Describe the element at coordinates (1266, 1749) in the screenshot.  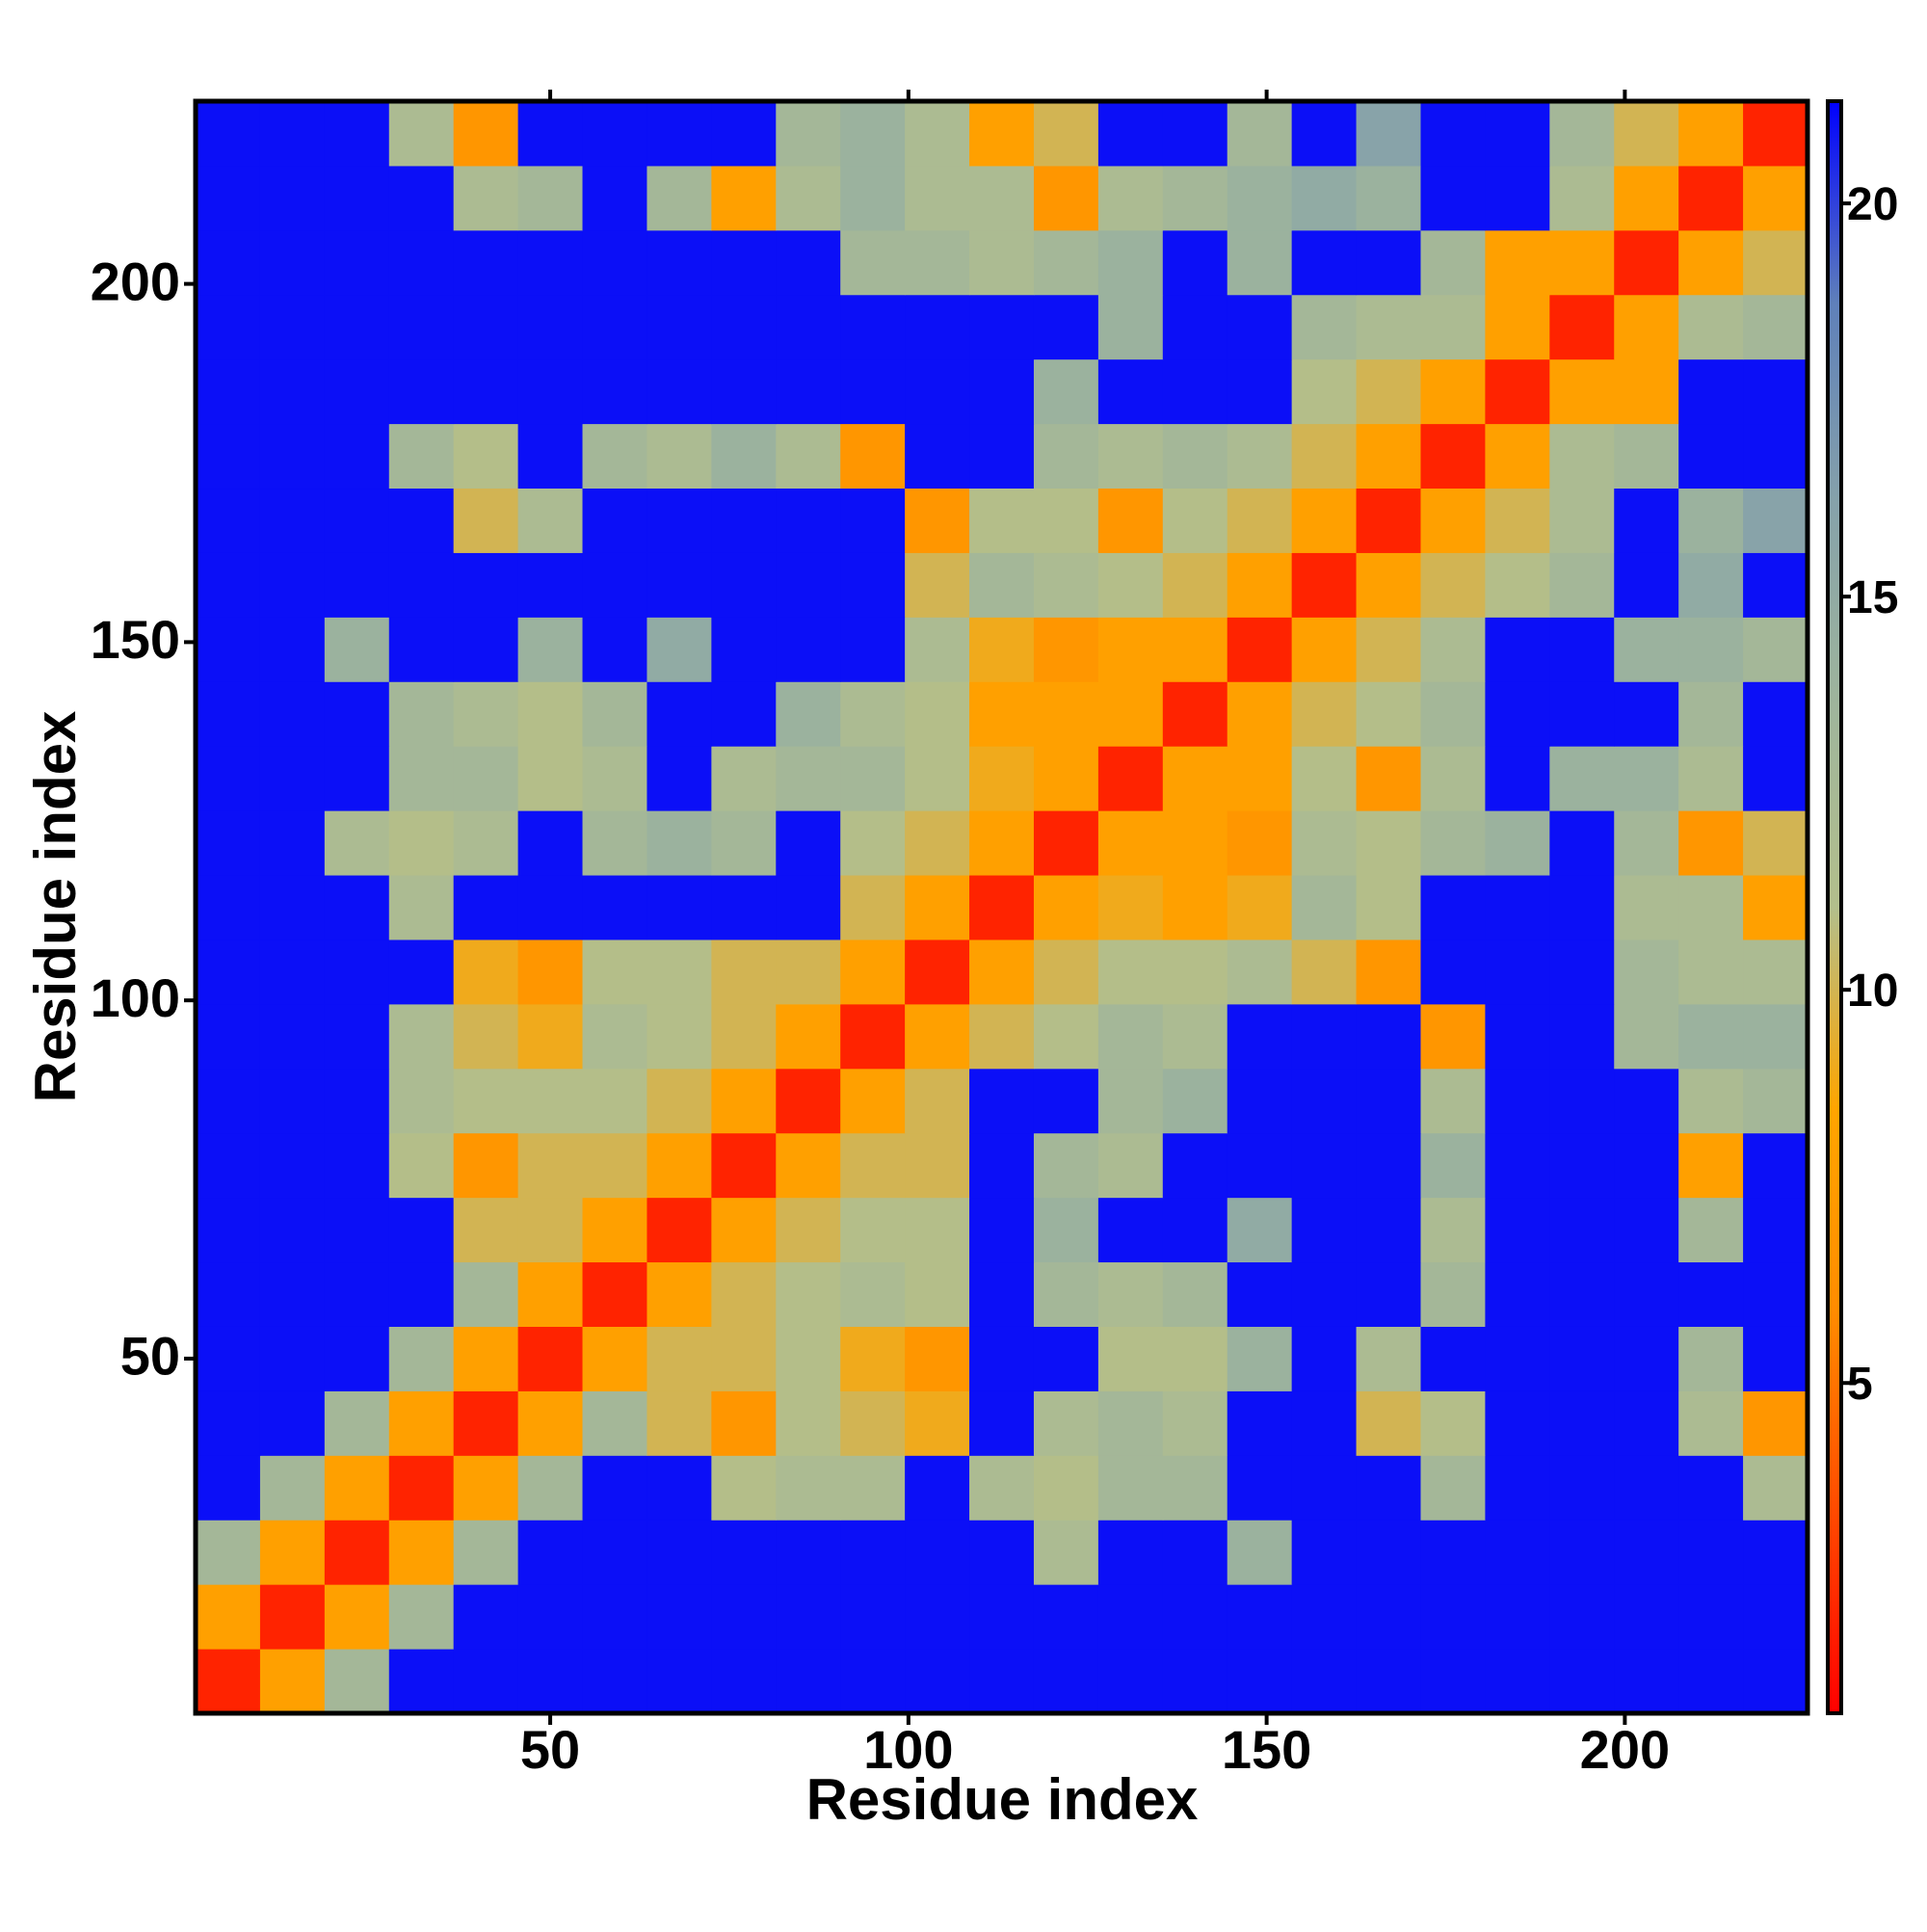
I see `x-tick-label: 150` at that location.